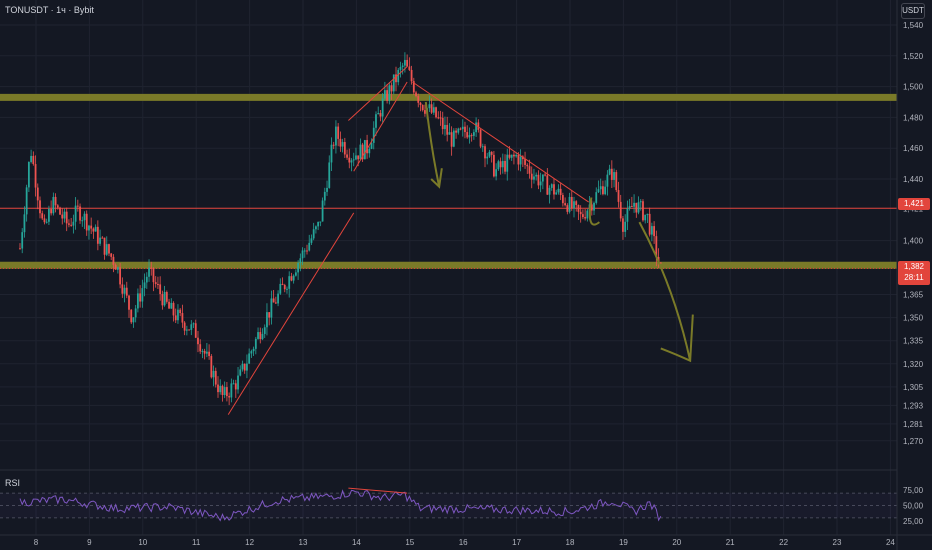  I want to click on date-tick-label: 21, so click(730, 542).